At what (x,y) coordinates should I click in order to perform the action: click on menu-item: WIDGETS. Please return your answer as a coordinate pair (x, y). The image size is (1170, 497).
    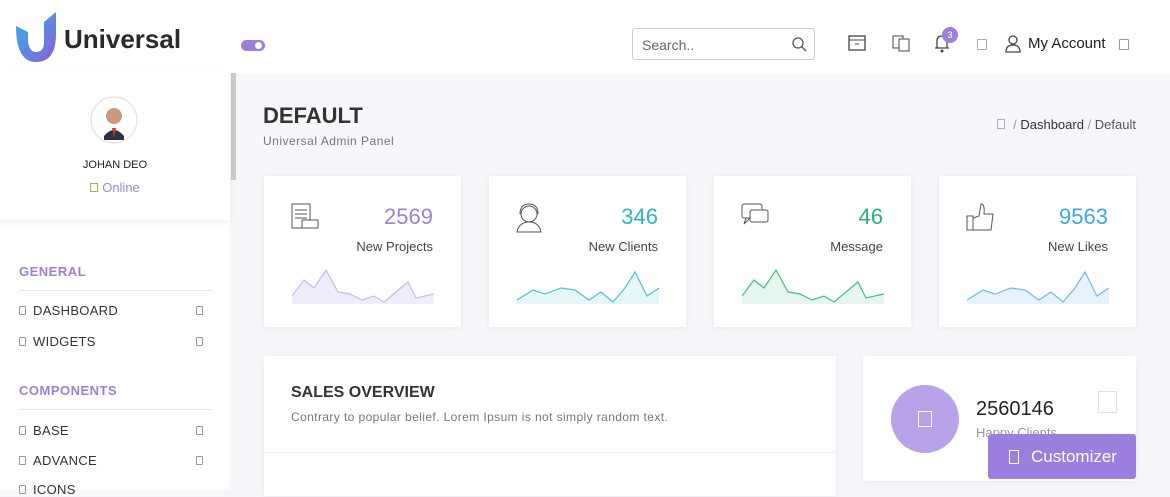
    Looking at the image, I should click on (57, 341).